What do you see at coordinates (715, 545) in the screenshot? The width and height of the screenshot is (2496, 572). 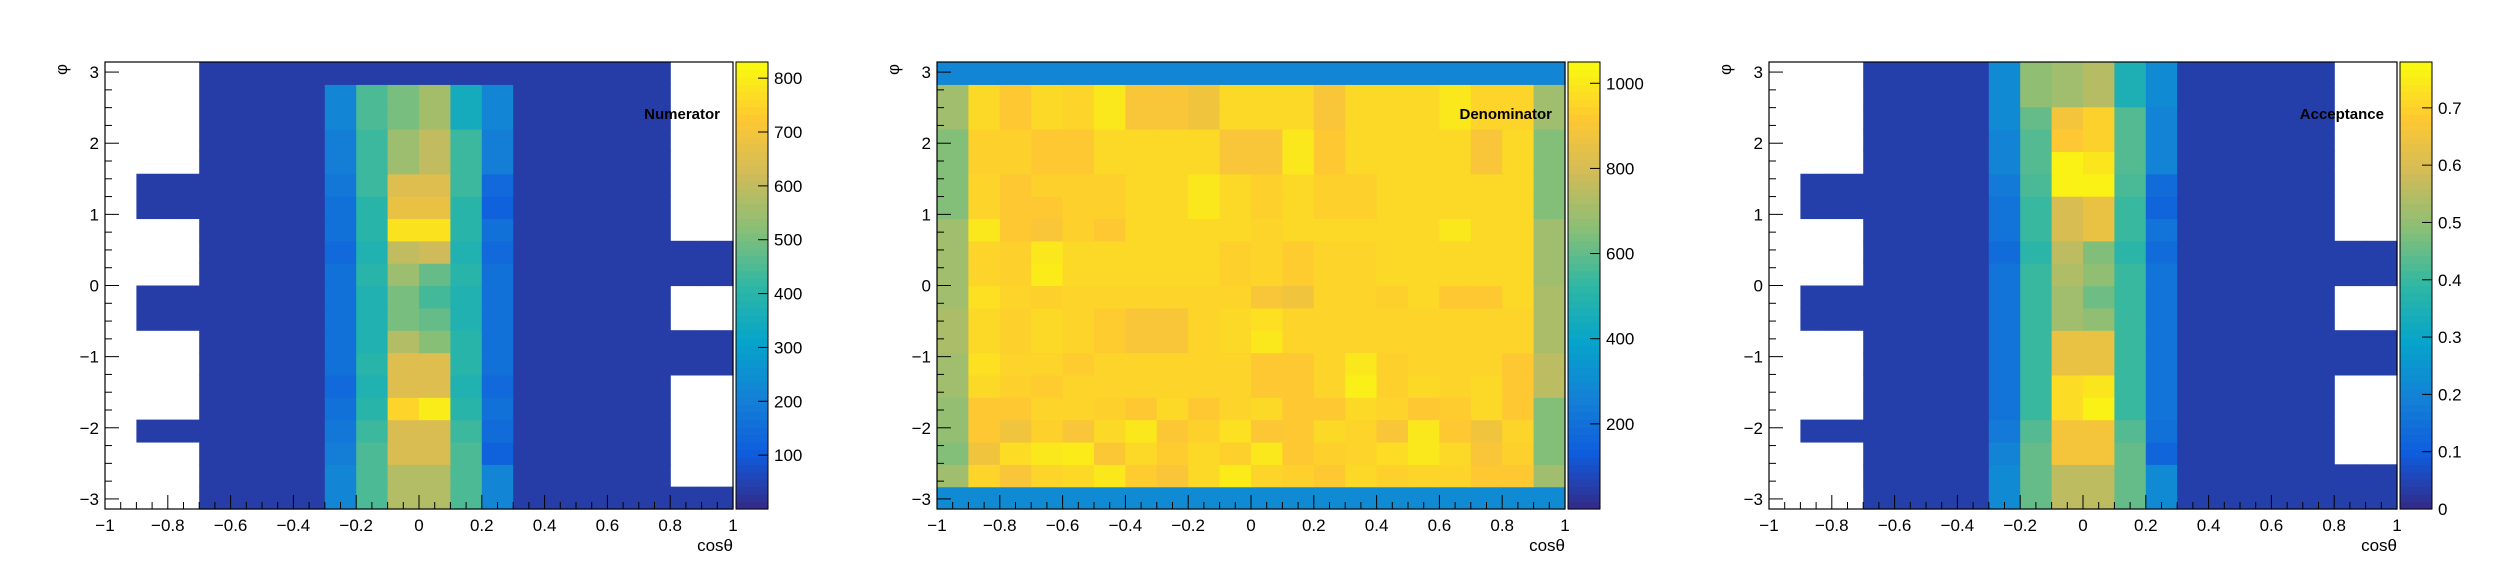 I see `x-axis-label: cosθ` at bounding box center [715, 545].